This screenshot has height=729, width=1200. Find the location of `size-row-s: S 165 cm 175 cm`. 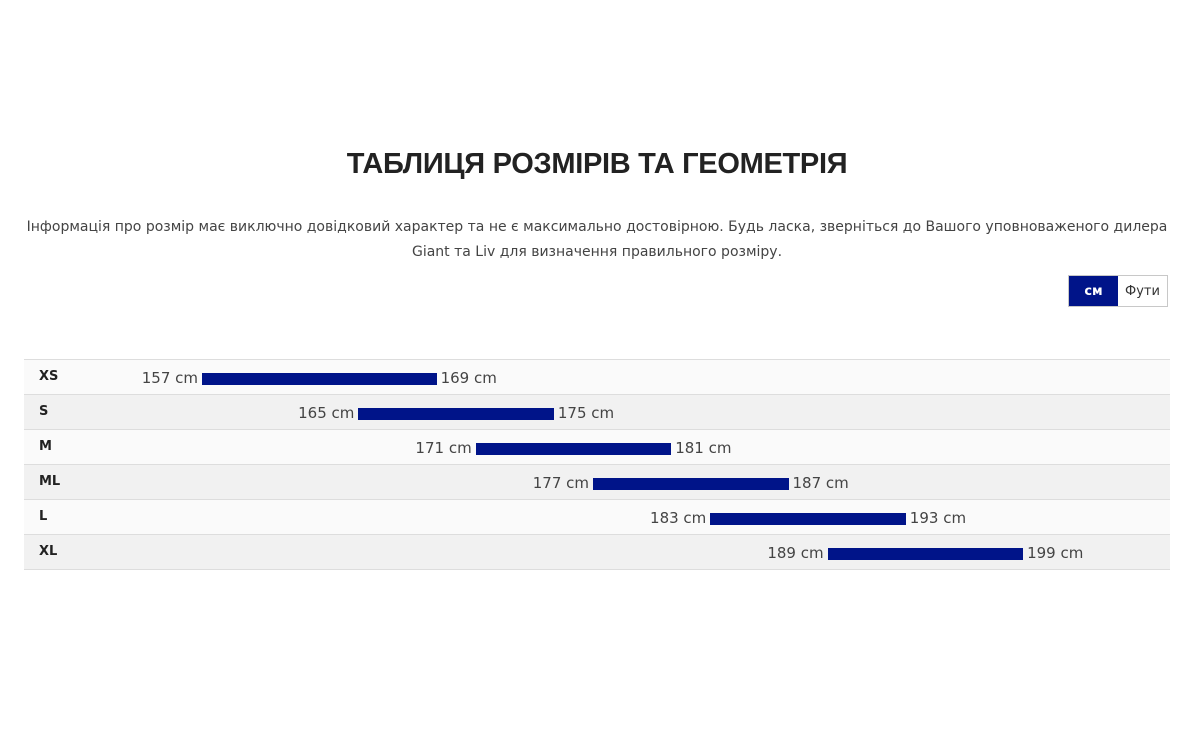

size-row-s: S 165 cm 175 cm is located at coordinates (597, 412).